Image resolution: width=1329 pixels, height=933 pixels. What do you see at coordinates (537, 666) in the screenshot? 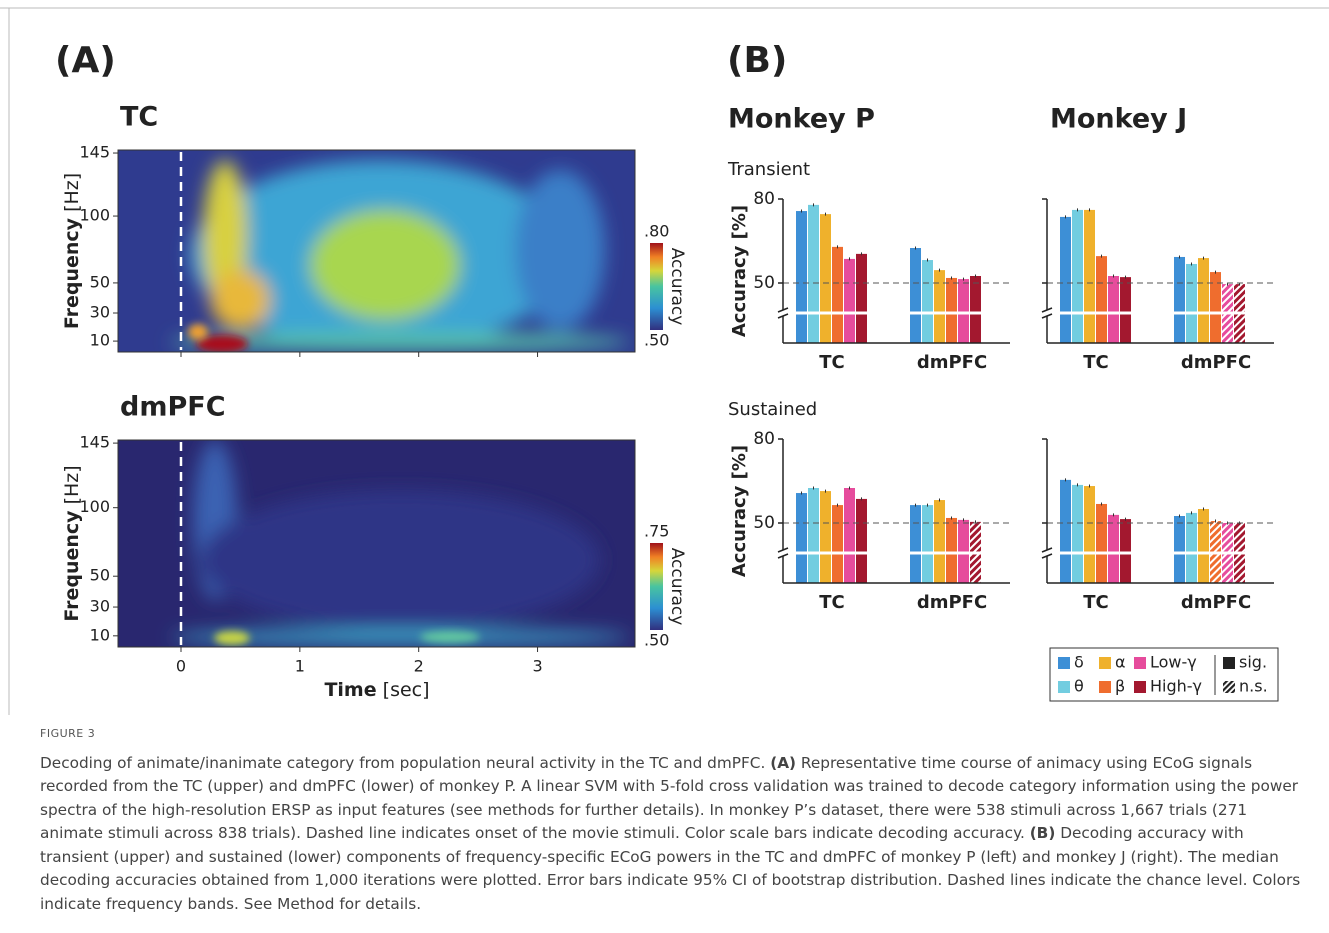
I see `x-tick-label: 3` at bounding box center [537, 666].